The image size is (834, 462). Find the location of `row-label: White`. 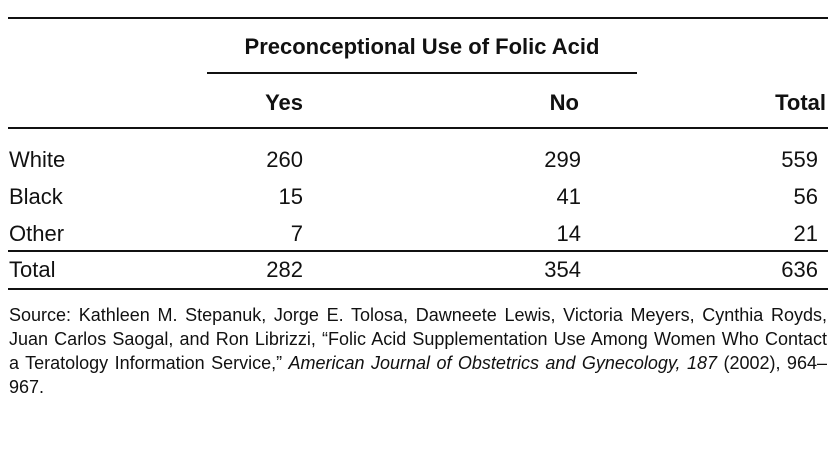

row-label: White is located at coordinates (37, 159).